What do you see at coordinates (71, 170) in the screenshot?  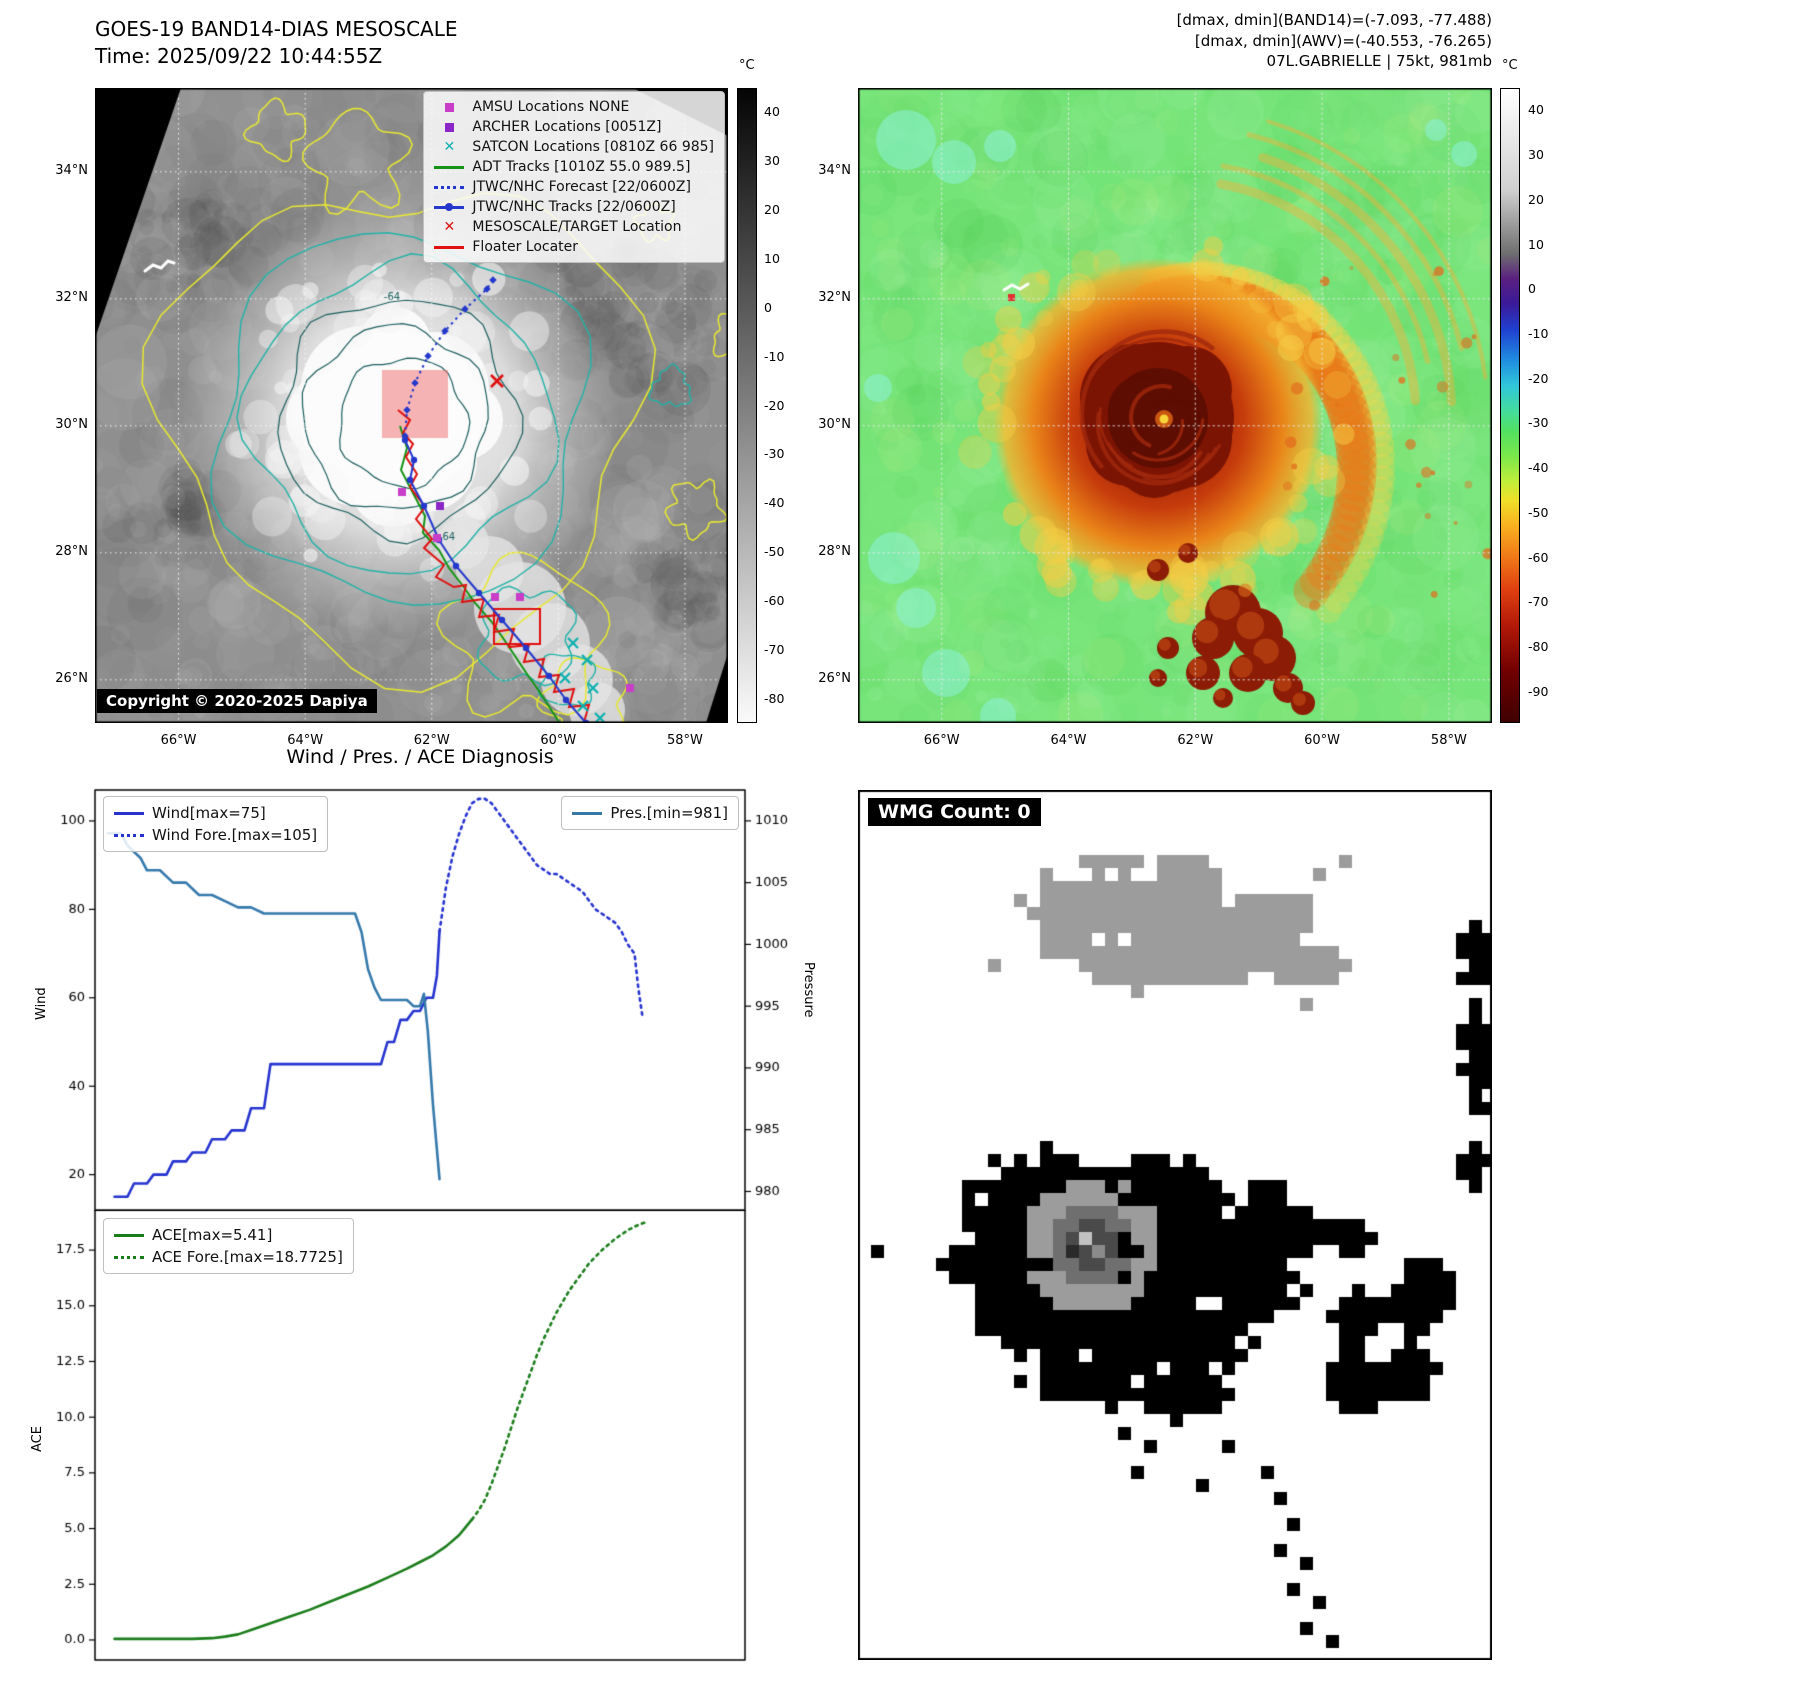 I see `tl-lat-label: 34°N` at bounding box center [71, 170].